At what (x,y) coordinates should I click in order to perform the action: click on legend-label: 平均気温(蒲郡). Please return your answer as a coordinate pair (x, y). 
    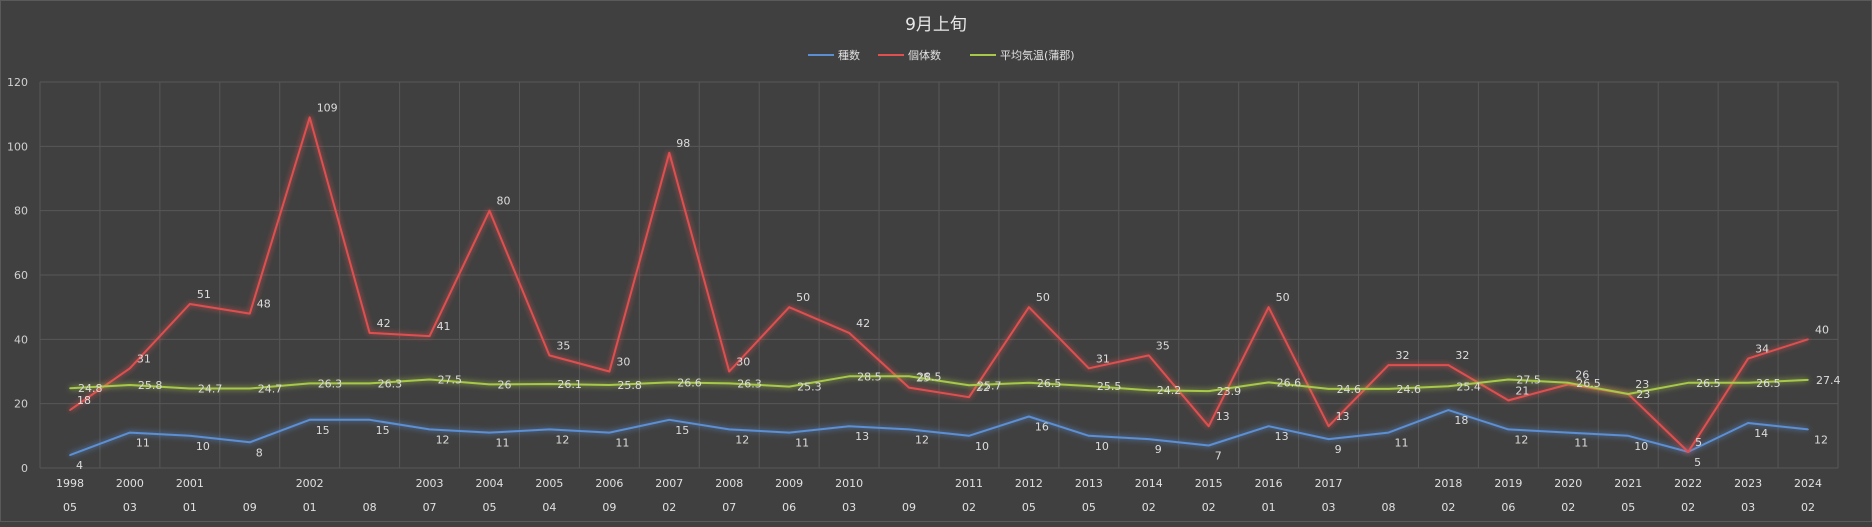
    Looking at the image, I should click on (1037, 55).